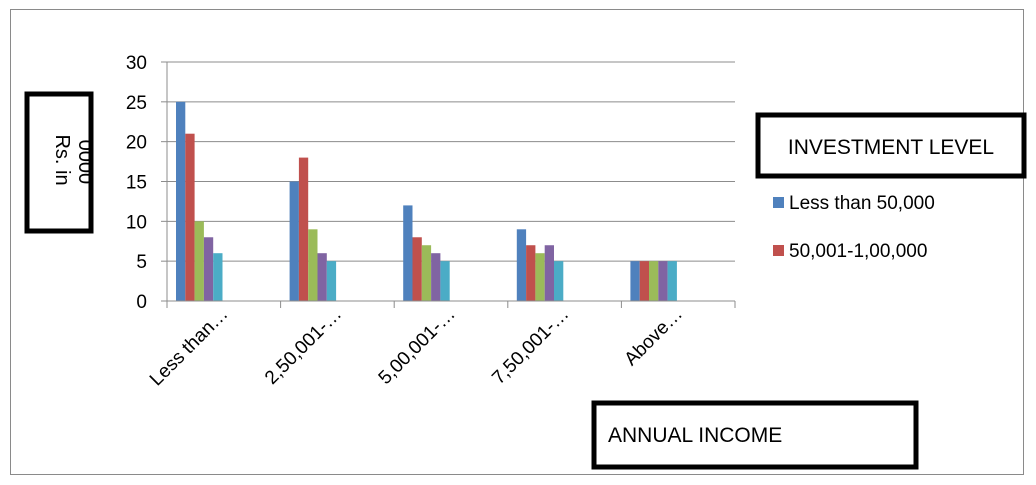 Image resolution: width=1036 pixels, height=485 pixels. I want to click on y-axis-label-line-2: '0000, so click(85, 160).